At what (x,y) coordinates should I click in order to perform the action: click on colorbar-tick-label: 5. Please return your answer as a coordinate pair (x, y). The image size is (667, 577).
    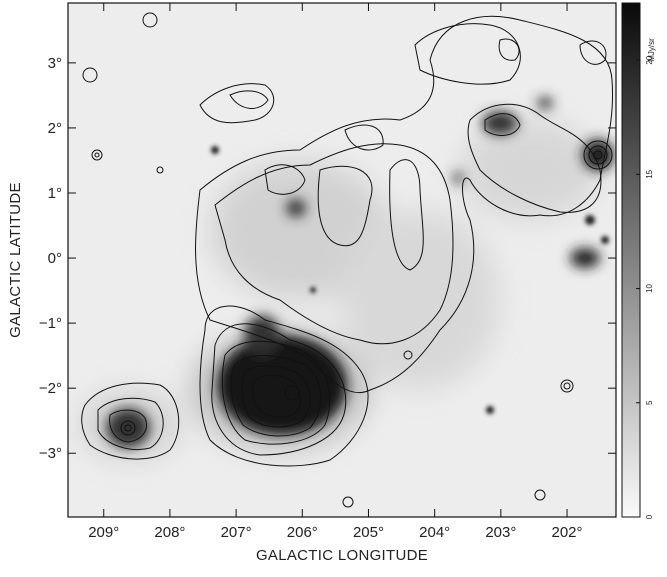
    Looking at the image, I should click on (649, 402).